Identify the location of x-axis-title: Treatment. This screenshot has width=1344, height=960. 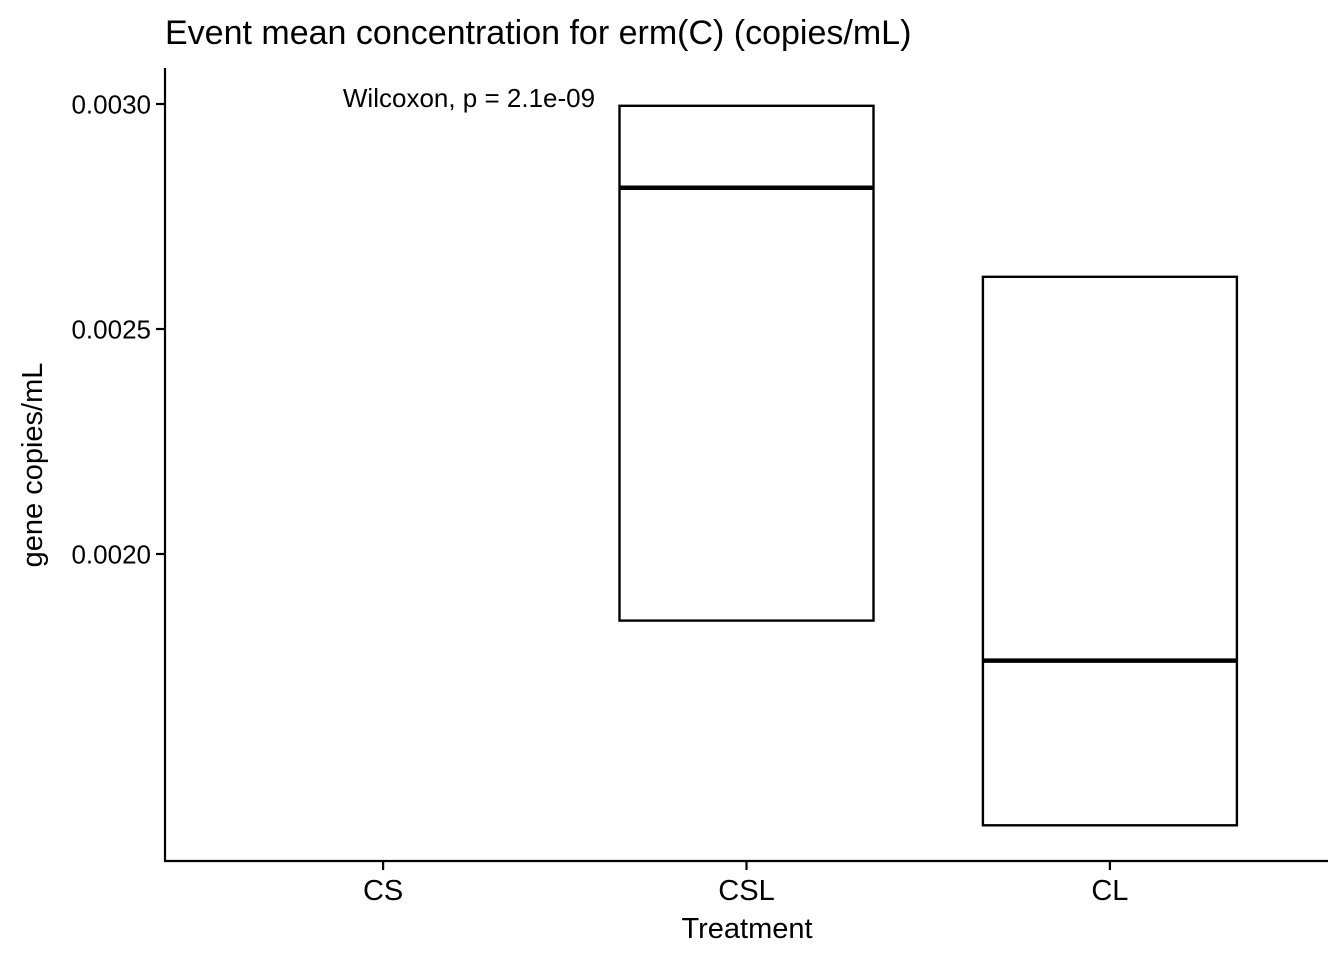
(746, 929).